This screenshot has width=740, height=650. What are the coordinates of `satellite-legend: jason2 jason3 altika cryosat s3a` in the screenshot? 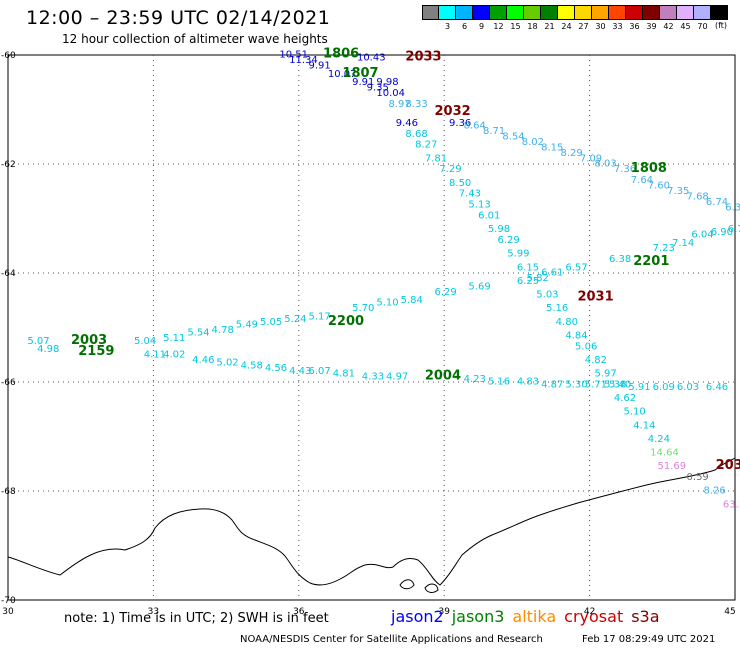 It's located at (529, 616).